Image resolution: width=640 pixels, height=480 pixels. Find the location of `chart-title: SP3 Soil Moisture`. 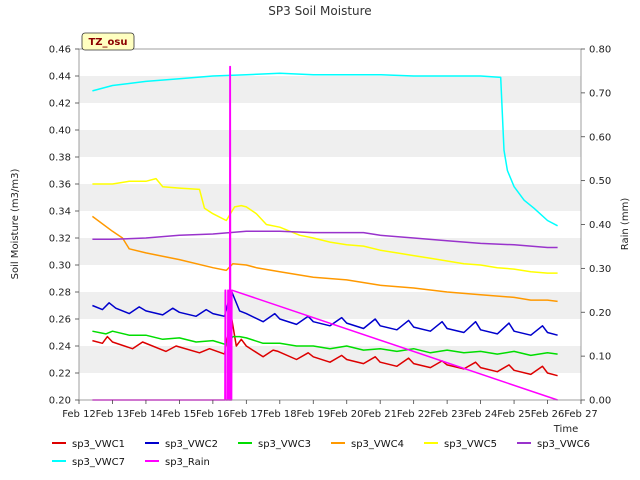

chart-title: SP3 Soil Moisture is located at coordinates (319, 11).